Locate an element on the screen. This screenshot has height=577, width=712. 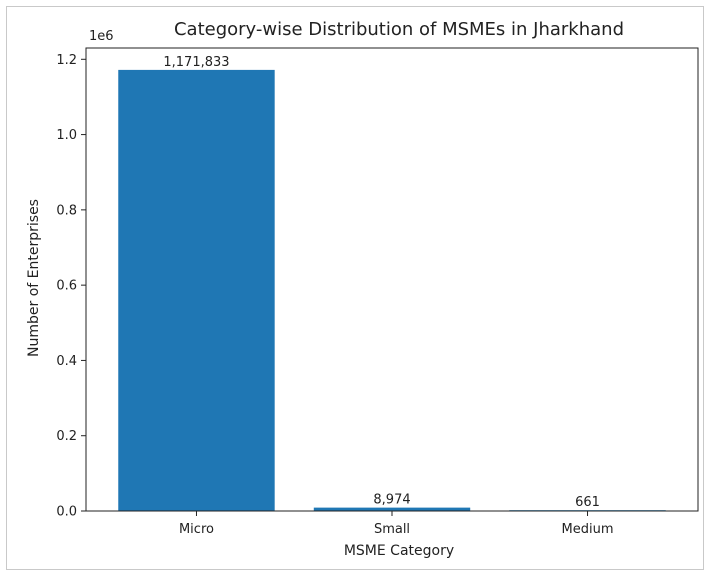
x-axis-ticks: Micro Small Medium is located at coordinates (396, 524).